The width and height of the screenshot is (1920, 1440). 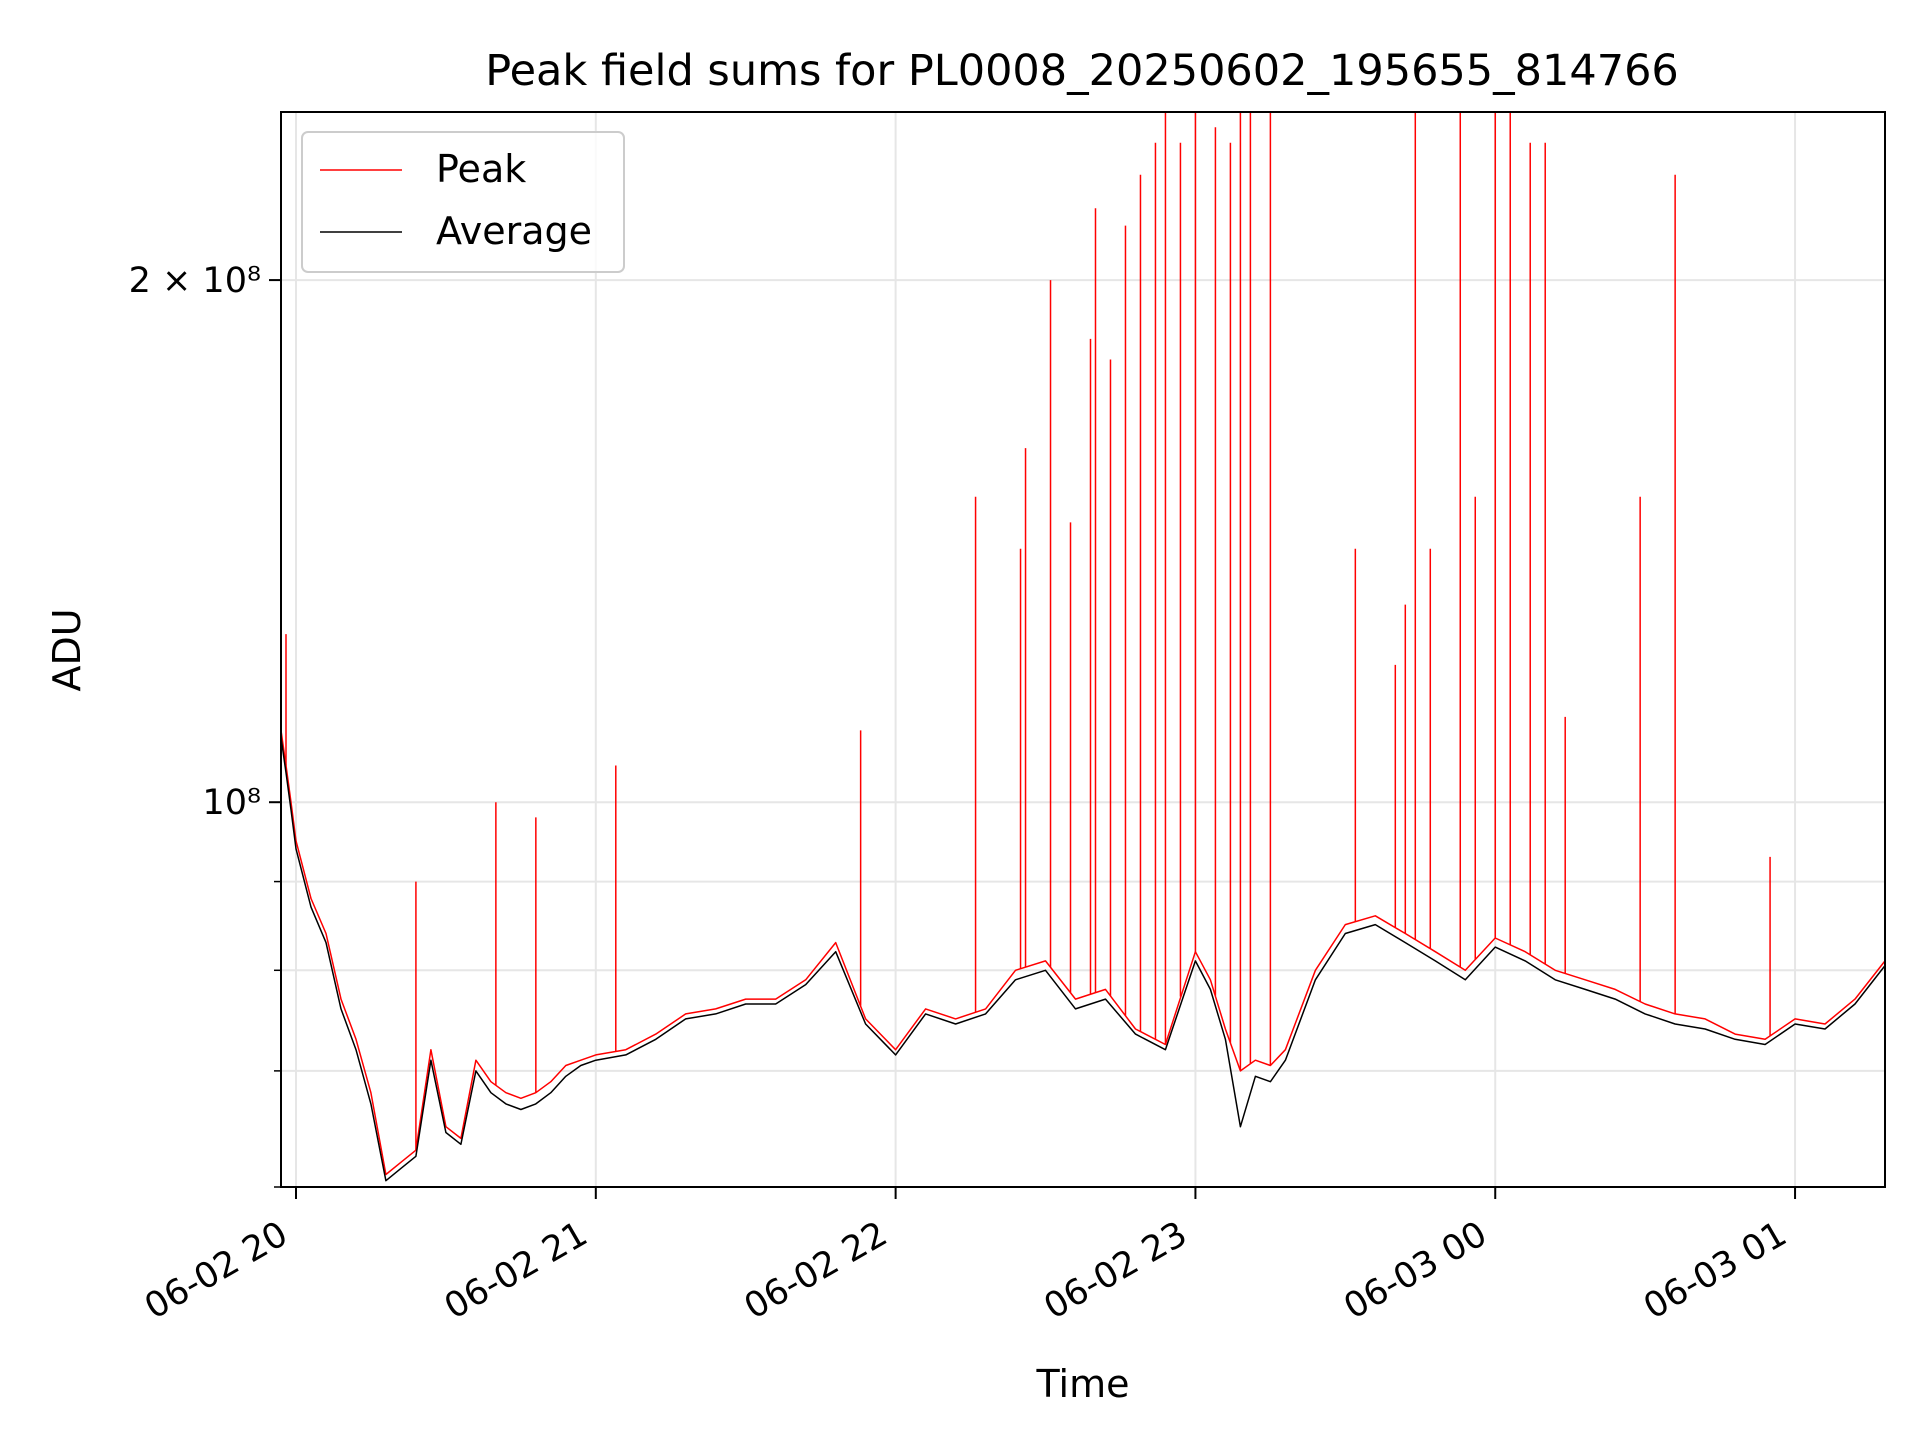 I want to click on y-axis-ticks: 10⁸ 2 × 10⁸, so click(x=205, y=724).